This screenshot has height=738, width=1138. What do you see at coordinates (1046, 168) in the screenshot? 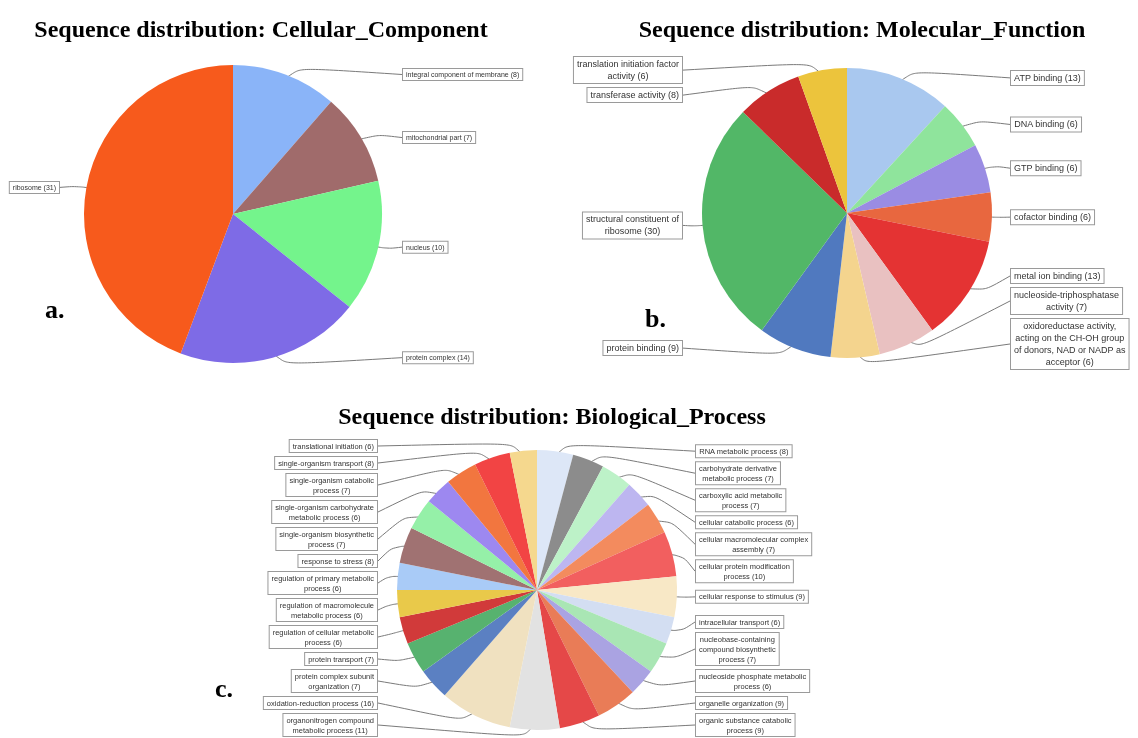
I see `slice-label: GTP binding (6)` at bounding box center [1046, 168].